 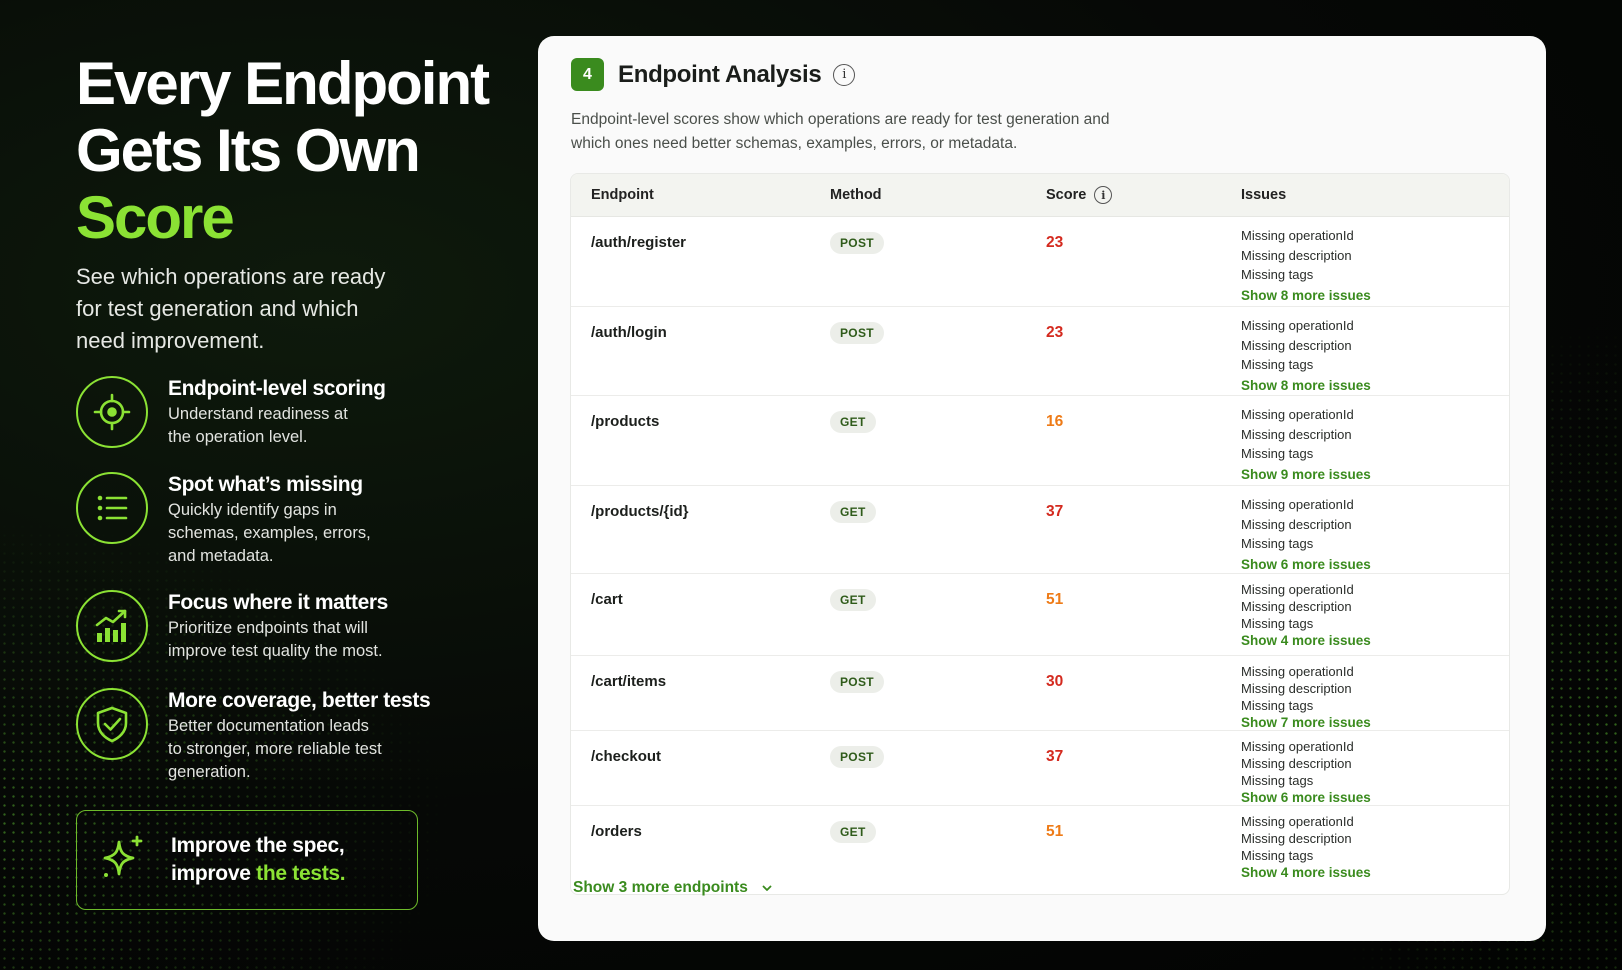 What do you see at coordinates (607, 599) in the screenshot?
I see `endpoint-path: /cart` at bounding box center [607, 599].